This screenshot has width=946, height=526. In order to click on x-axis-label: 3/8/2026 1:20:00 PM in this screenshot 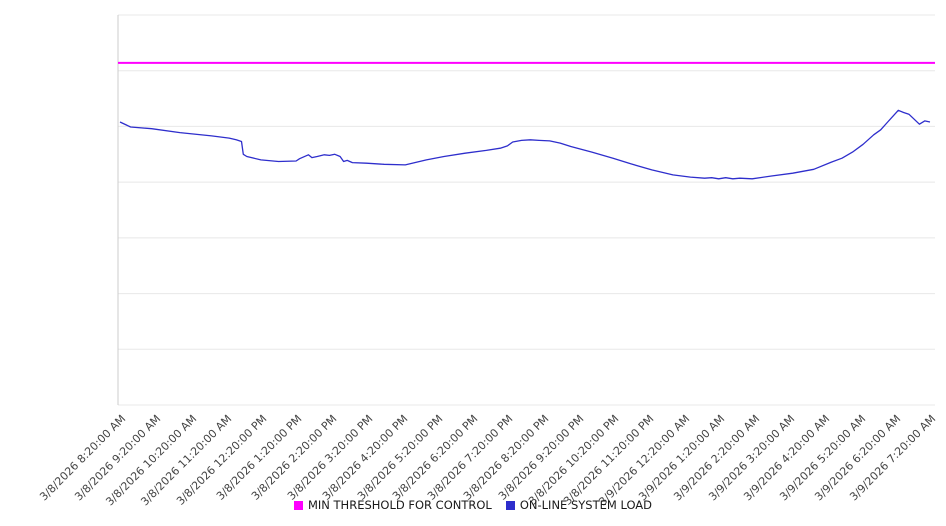, I will do `click(259, 457)`.